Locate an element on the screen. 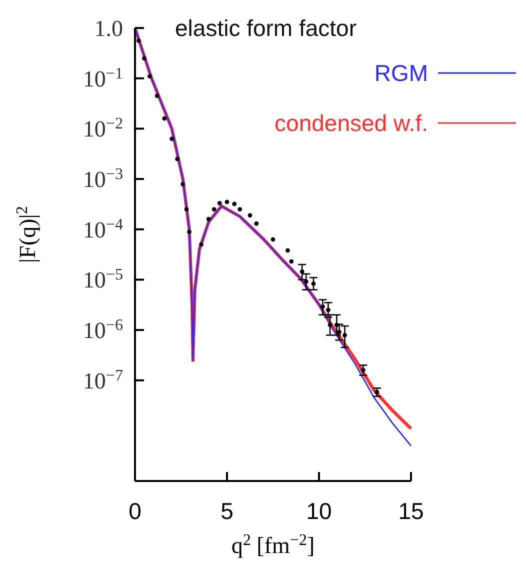 The image size is (526, 568). y-tick-label: 10$^{−5}$ is located at coordinates (102, 279).